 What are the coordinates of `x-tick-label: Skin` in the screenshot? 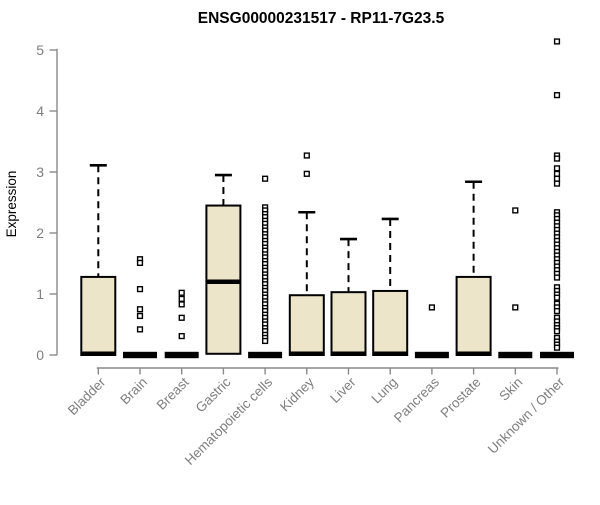 It's located at (510, 389).